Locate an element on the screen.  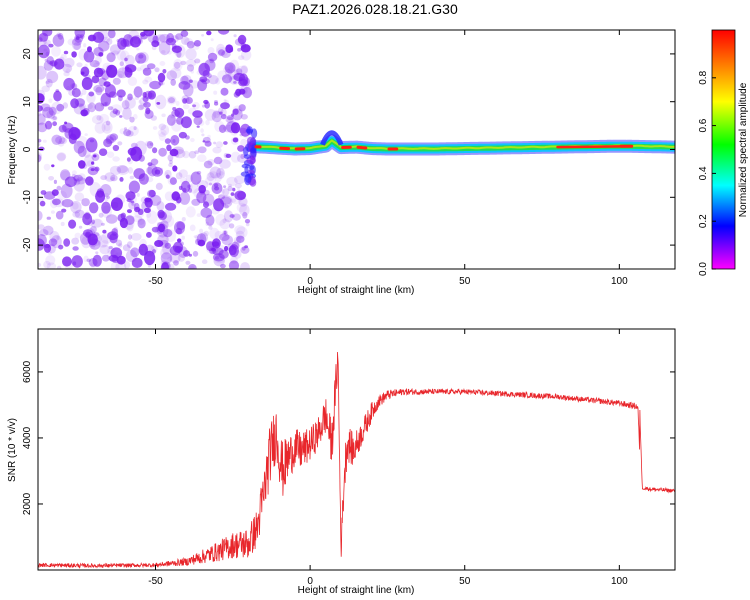
colorbar-tick-label: 0.4 is located at coordinates (703, 173).